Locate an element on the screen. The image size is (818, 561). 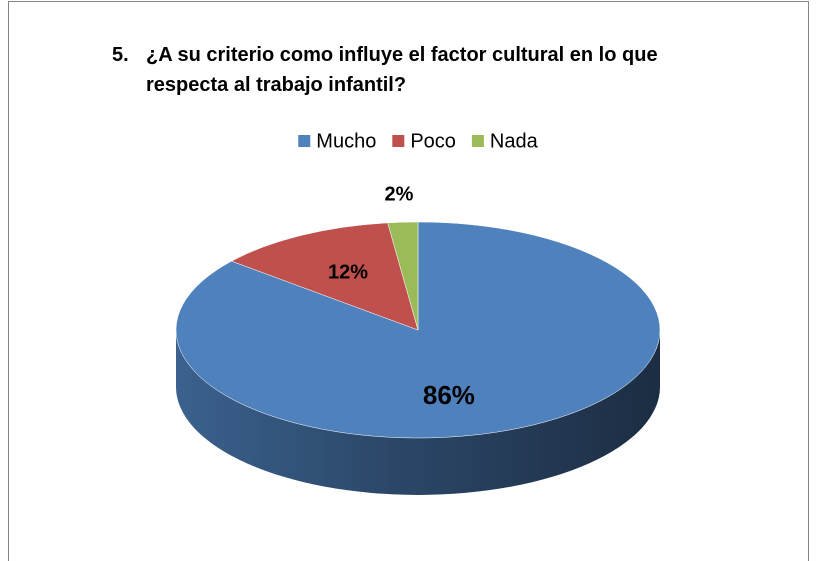
data-label: 2% is located at coordinates (399, 195).